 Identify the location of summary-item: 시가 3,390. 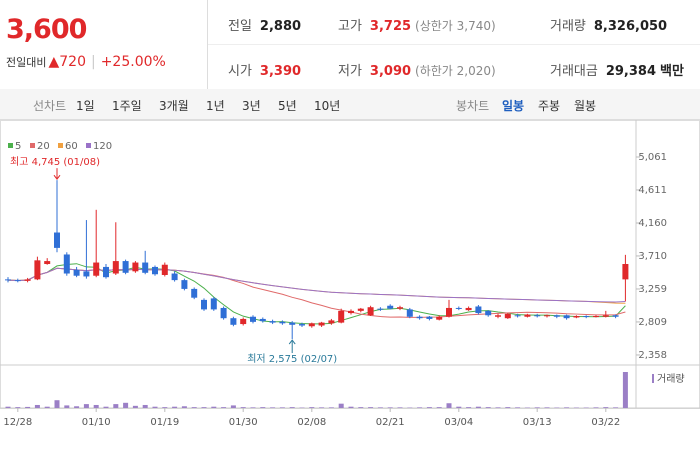
(264, 69).